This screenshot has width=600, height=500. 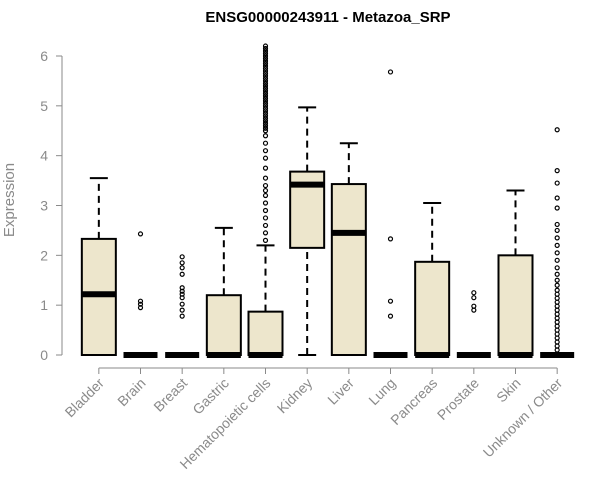 What do you see at coordinates (44, 305) in the screenshot?
I see `y-tick-label: 1` at bounding box center [44, 305].